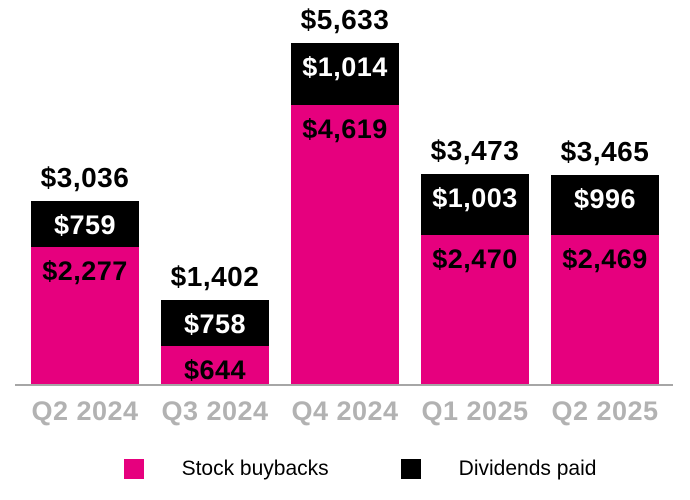 The image size is (690, 500). I want to click on segment-value-label: $759, so click(85, 225).